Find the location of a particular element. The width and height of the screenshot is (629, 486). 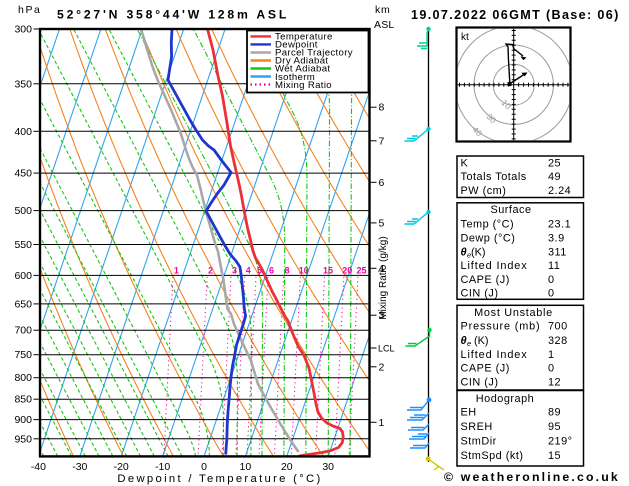

svg-text: Temperature is located at coordinates (304, 37).